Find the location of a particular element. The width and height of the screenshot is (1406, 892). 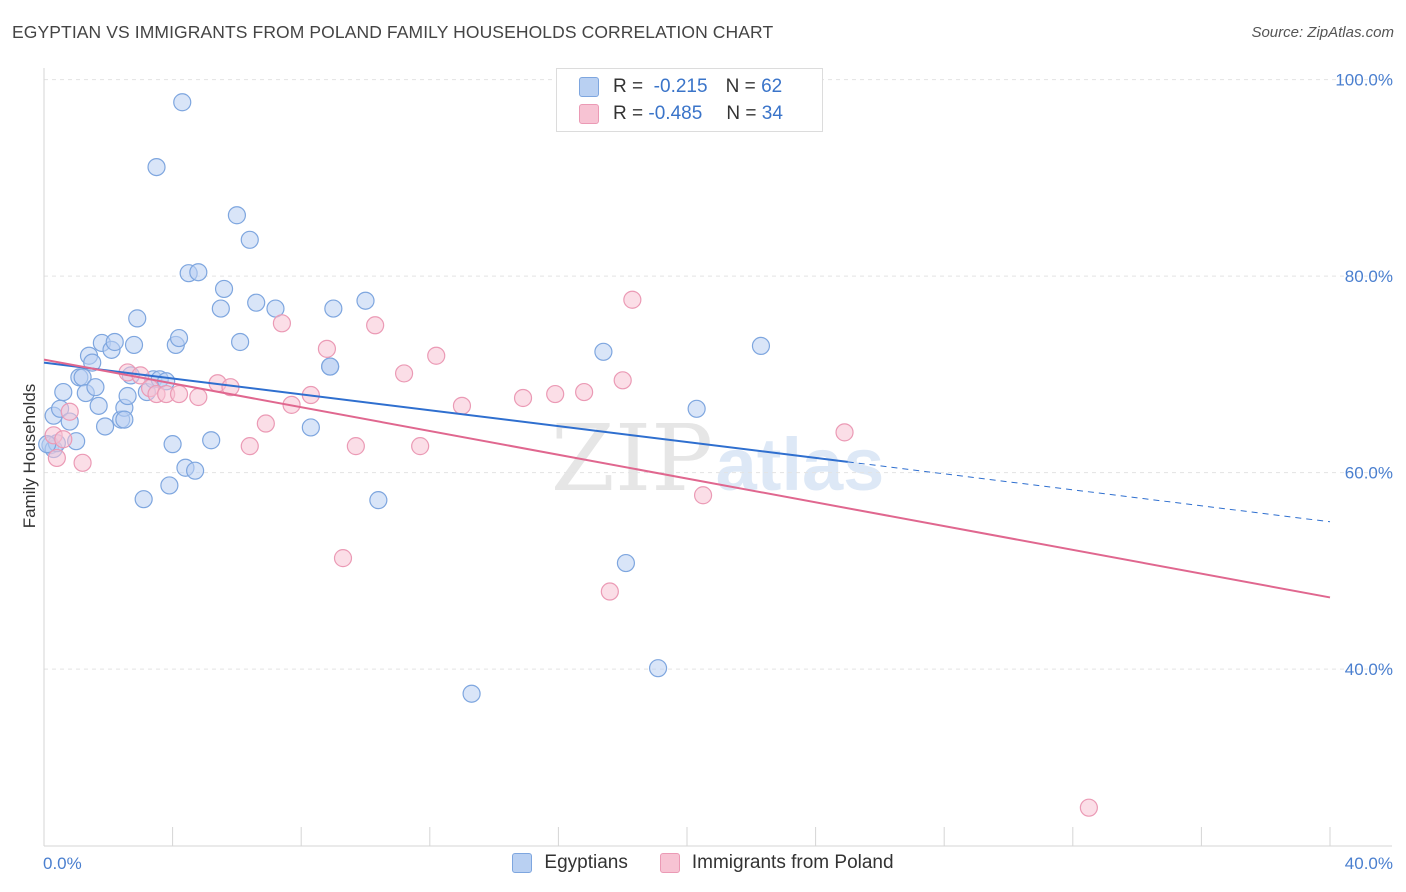

bottom-legend-swatch-egyptians is located at coordinates (522, 863).